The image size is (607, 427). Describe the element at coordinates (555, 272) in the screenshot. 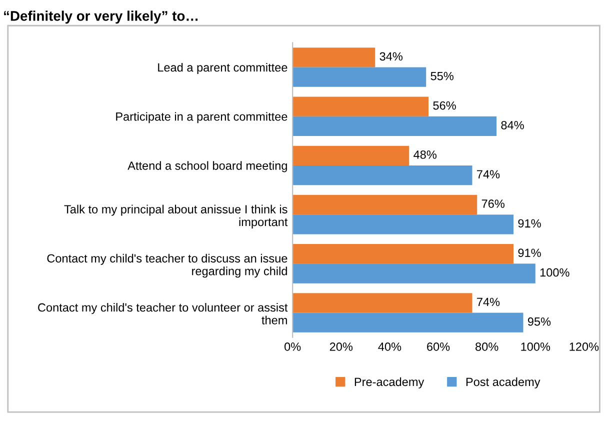

I see `data-label: 100%` at that location.